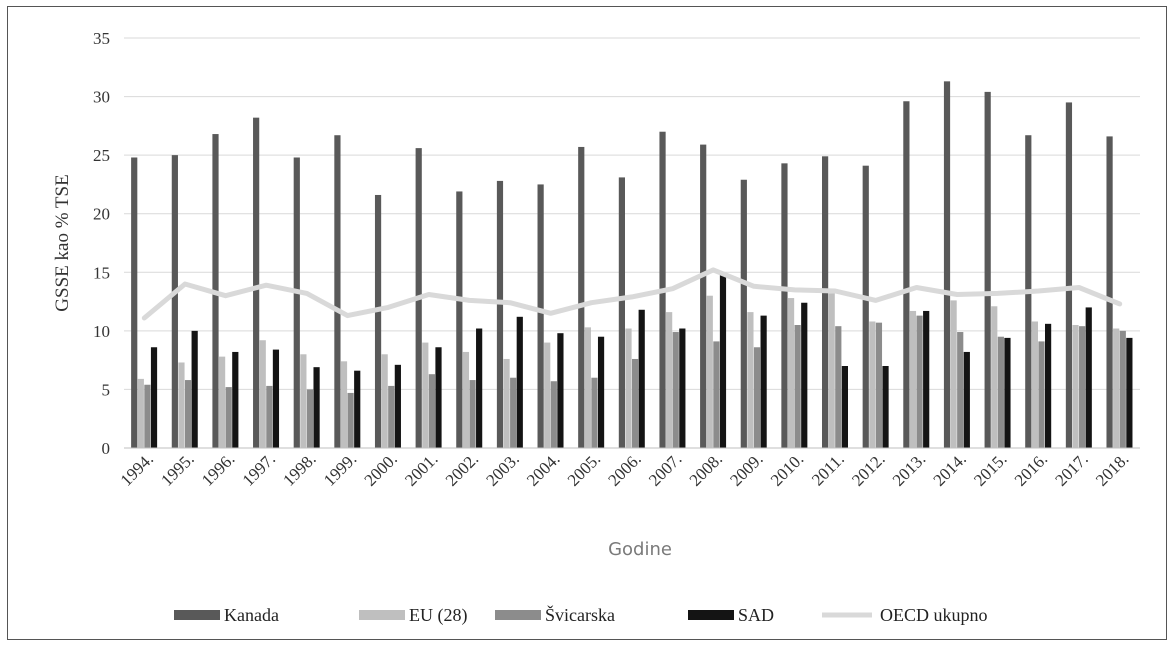 This screenshot has width=1174, height=646. I want to click on legend-swatch-eu-28-, so click(382, 615).